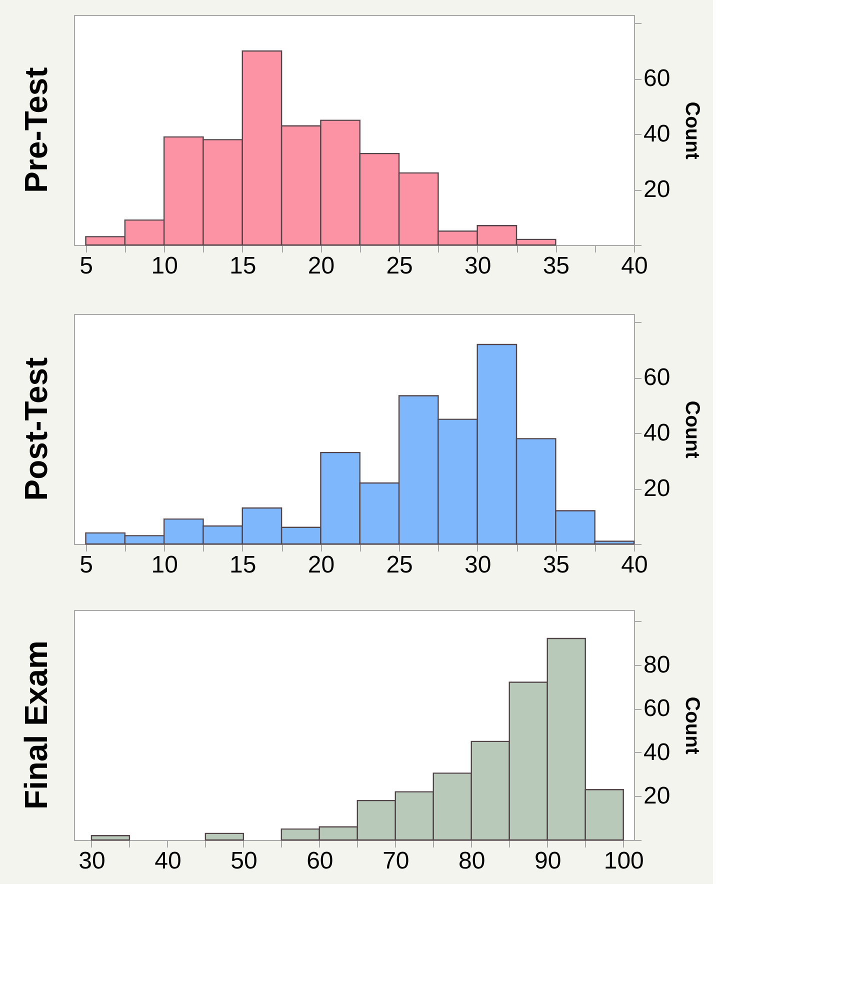 The height and width of the screenshot is (989, 846). I want to click on text: Post-Test, so click(36, 428).